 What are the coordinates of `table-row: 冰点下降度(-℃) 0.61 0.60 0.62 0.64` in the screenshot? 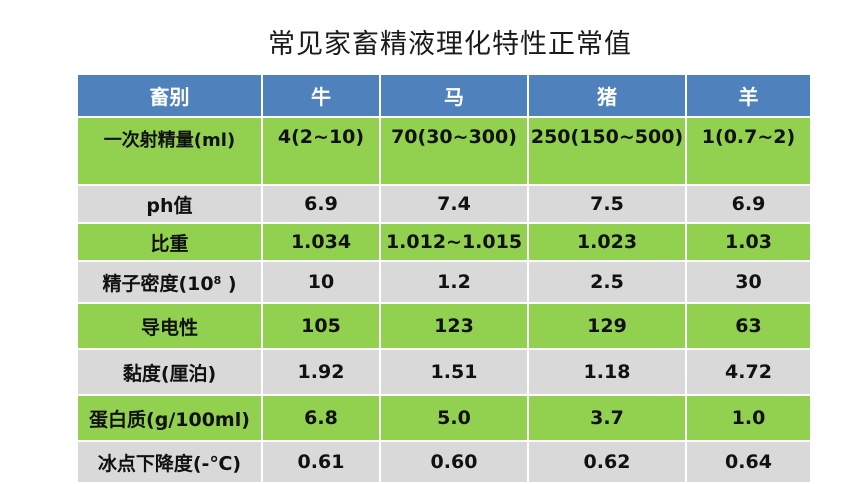 It's located at (444, 462).